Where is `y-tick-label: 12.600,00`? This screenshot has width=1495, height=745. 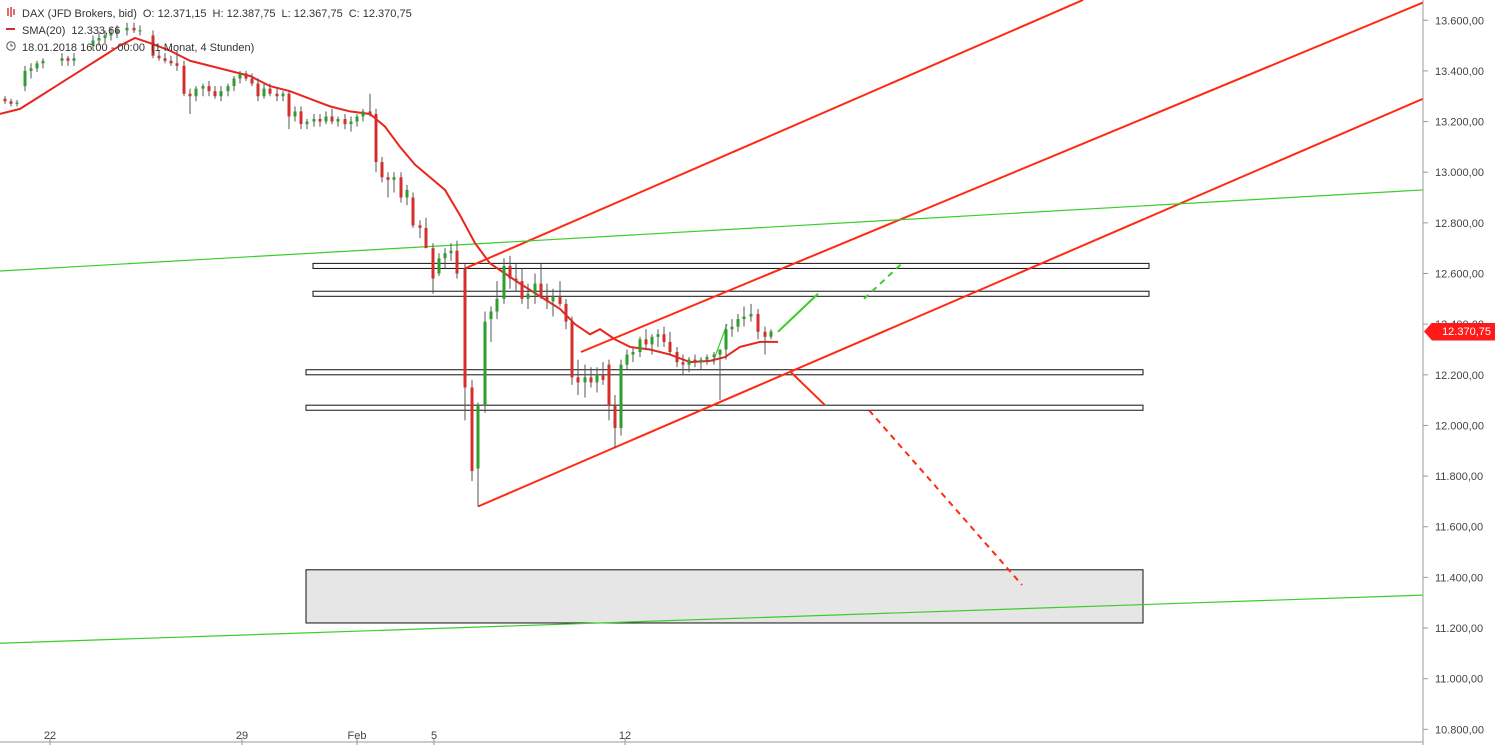 y-tick-label: 12.600,00 is located at coordinates (1459, 275).